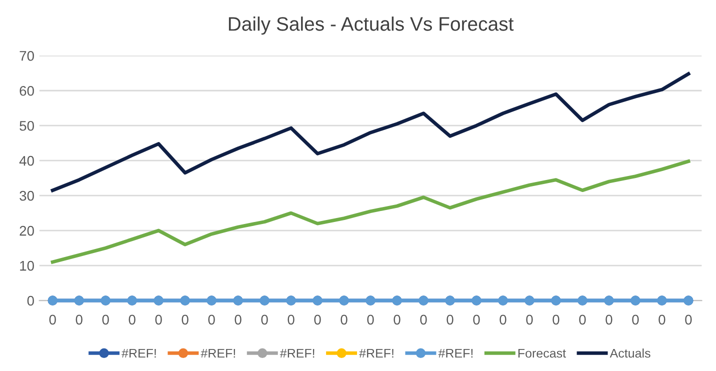 This screenshot has width=716, height=371. I want to click on y-tick-label: 20, so click(27, 231).